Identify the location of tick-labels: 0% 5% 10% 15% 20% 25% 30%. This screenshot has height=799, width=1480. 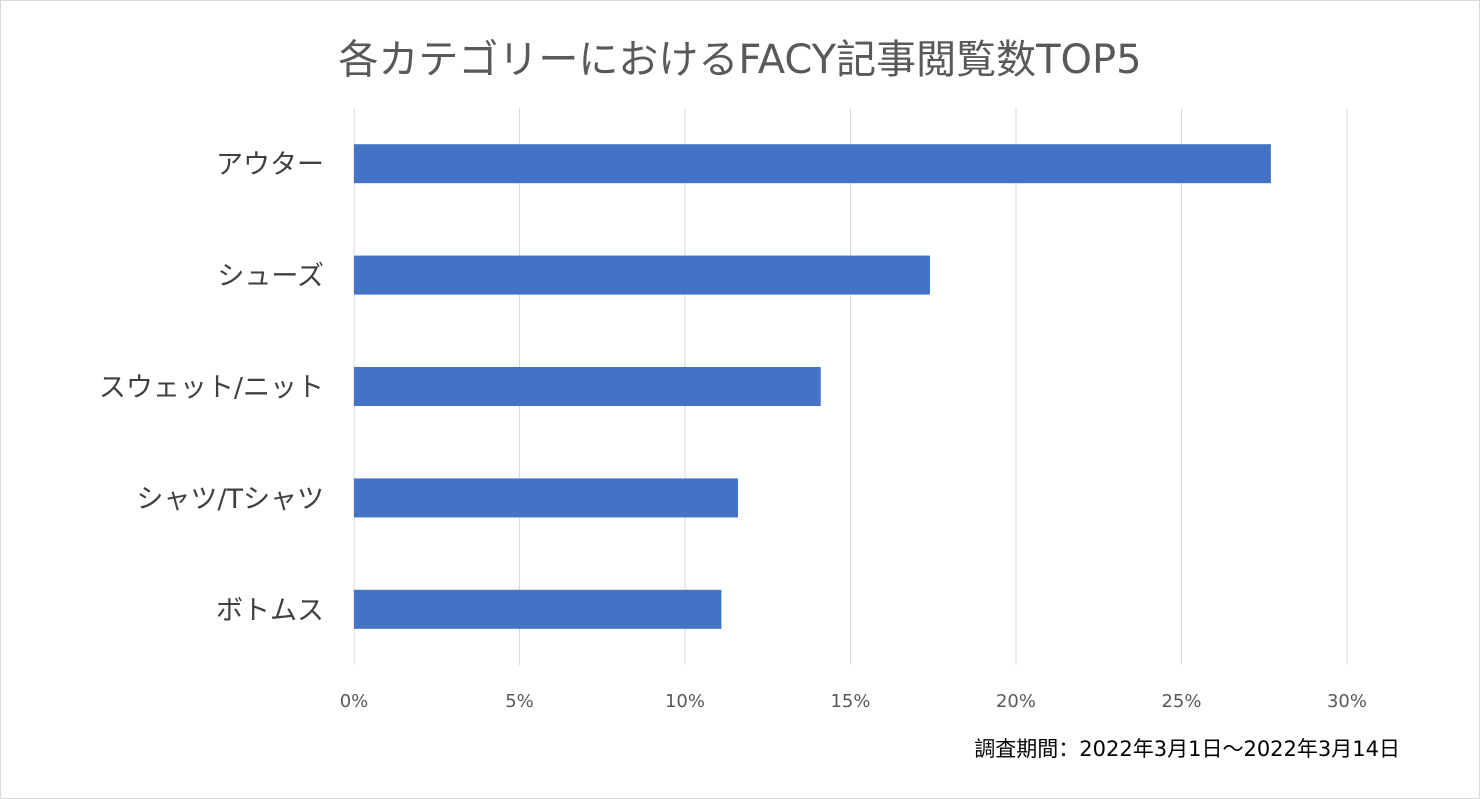
(853, 701).